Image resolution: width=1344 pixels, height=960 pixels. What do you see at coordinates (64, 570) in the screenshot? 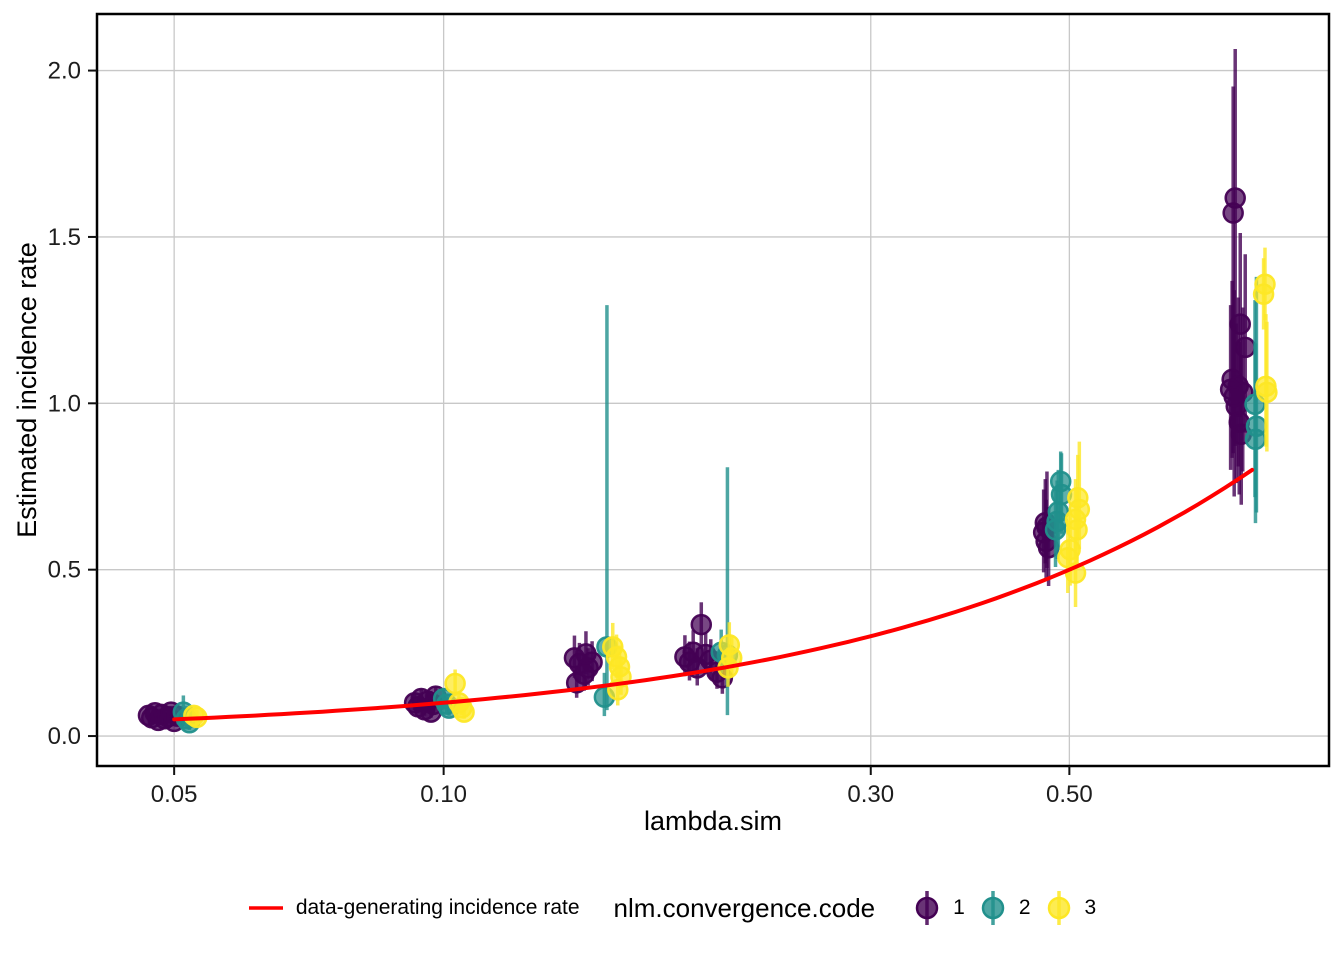
I see `svg-text: 0.5` at bounding box center [64, 570].